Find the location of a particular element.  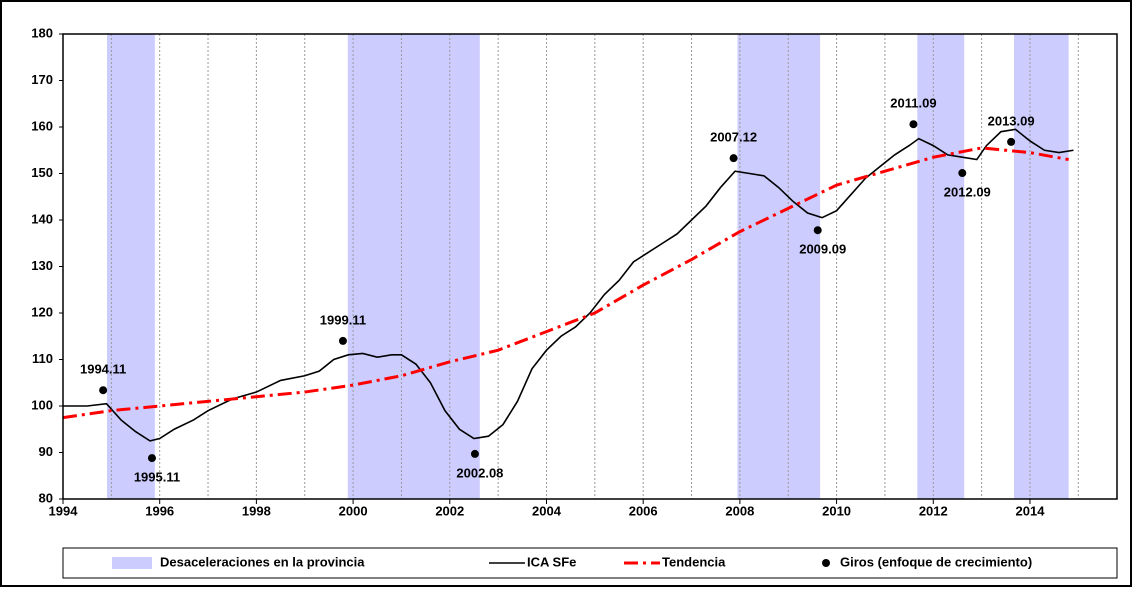

y-tick-label: 160 is located at coordinates (42, 125).